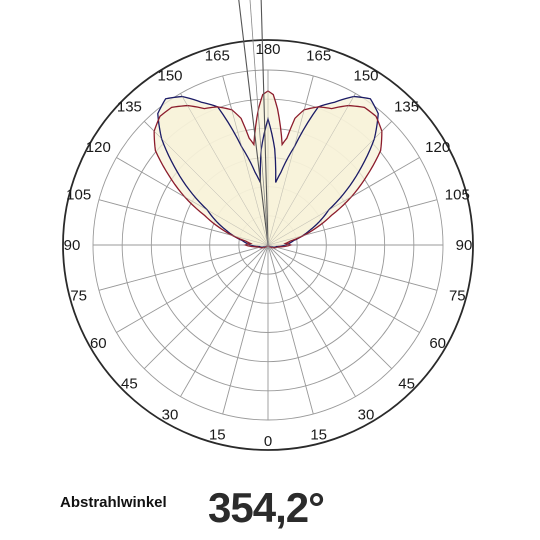  What do you see at coordinates (266, 507) in the screenshot?
I see `angle-value: 354,2°` at bounding box center [266, 507].